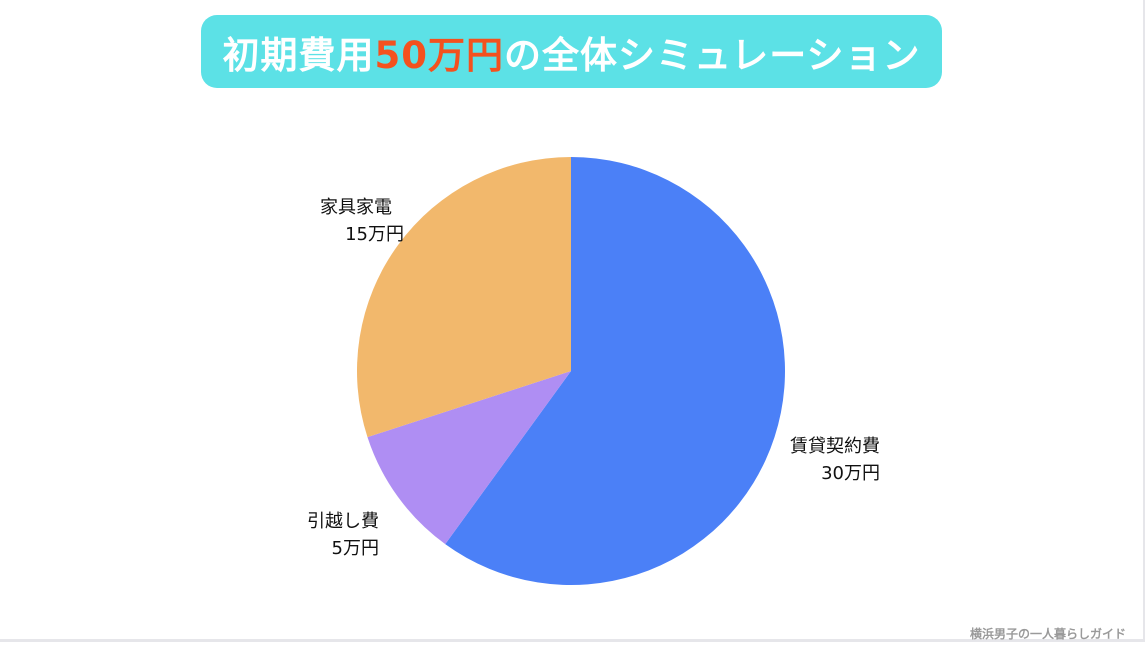 The width and height of the screenshot is (1148, 645). Describe the element at coordinates (298, 55) in the screenshot. I see `title-pre: 初期費用` at that location.